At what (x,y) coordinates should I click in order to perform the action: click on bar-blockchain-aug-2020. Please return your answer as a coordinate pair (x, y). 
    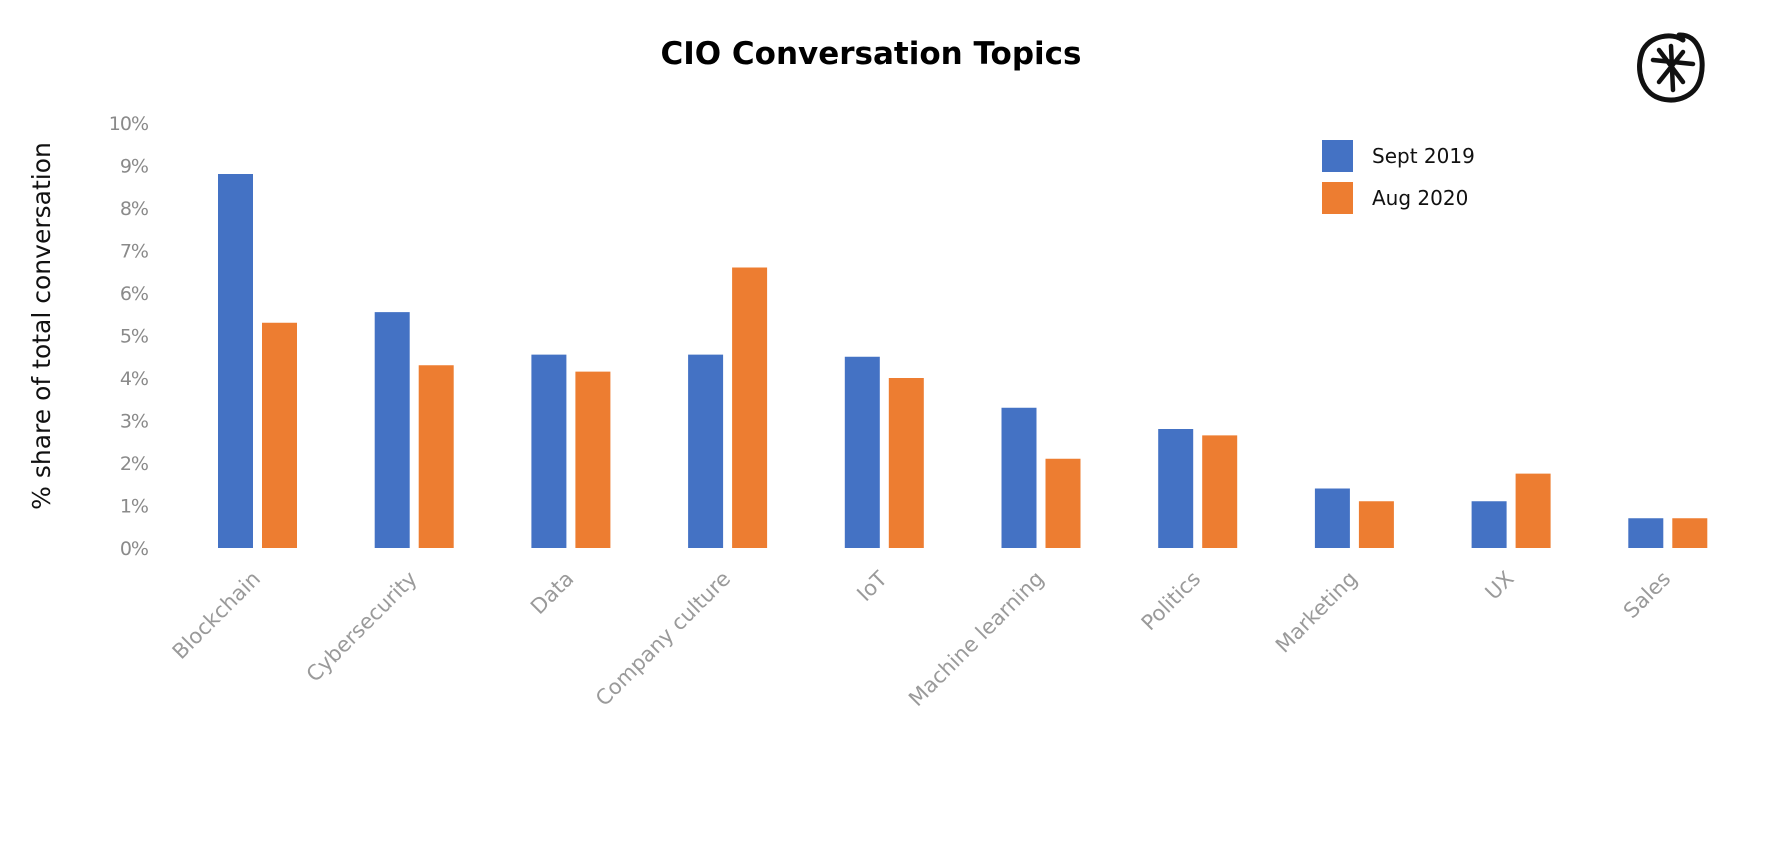
    Looking at the image, I should click on (279, 435).